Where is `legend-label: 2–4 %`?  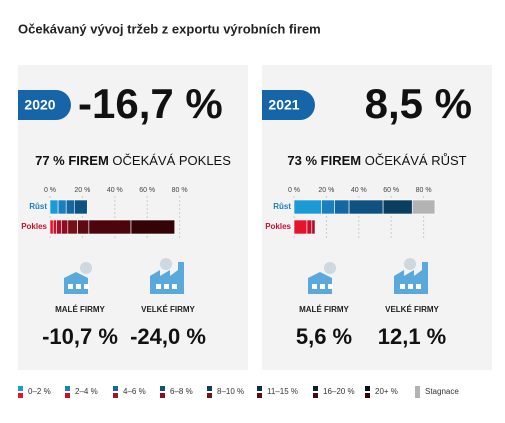 legend-label: 2–4 % is located at coordinates (86, 391).